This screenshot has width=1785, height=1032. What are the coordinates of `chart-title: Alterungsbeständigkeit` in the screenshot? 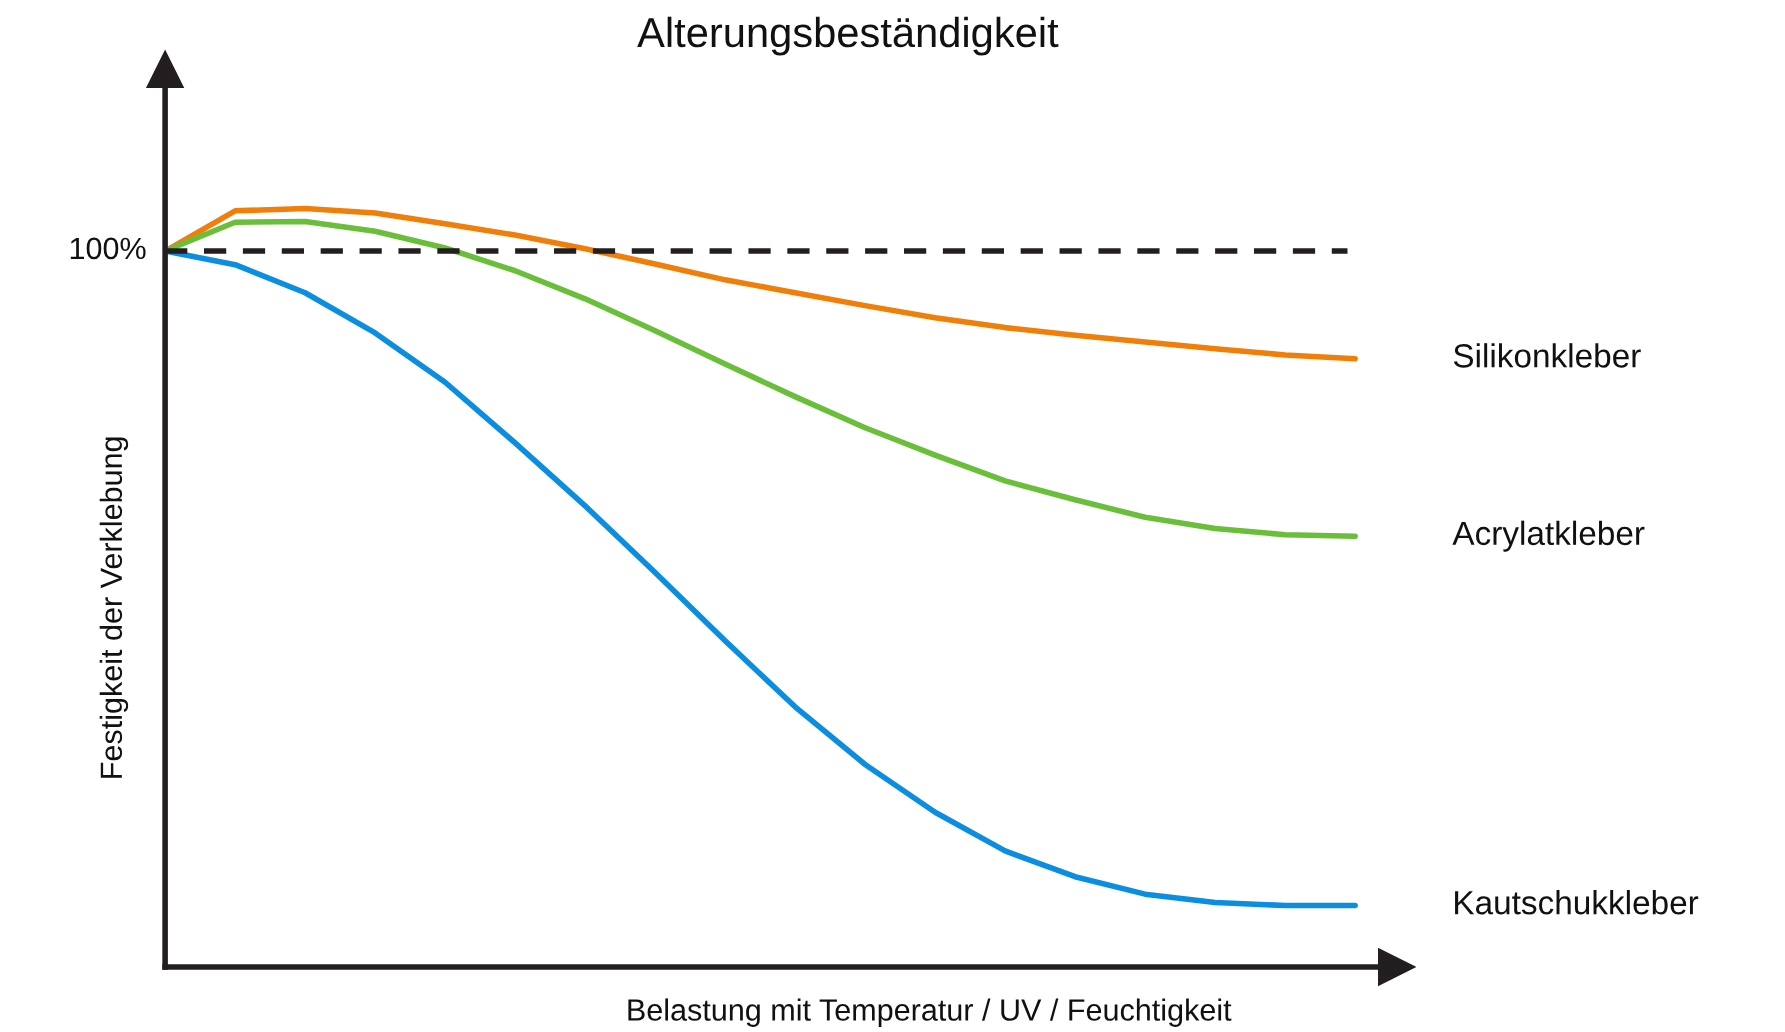 It's located at (848, 36).